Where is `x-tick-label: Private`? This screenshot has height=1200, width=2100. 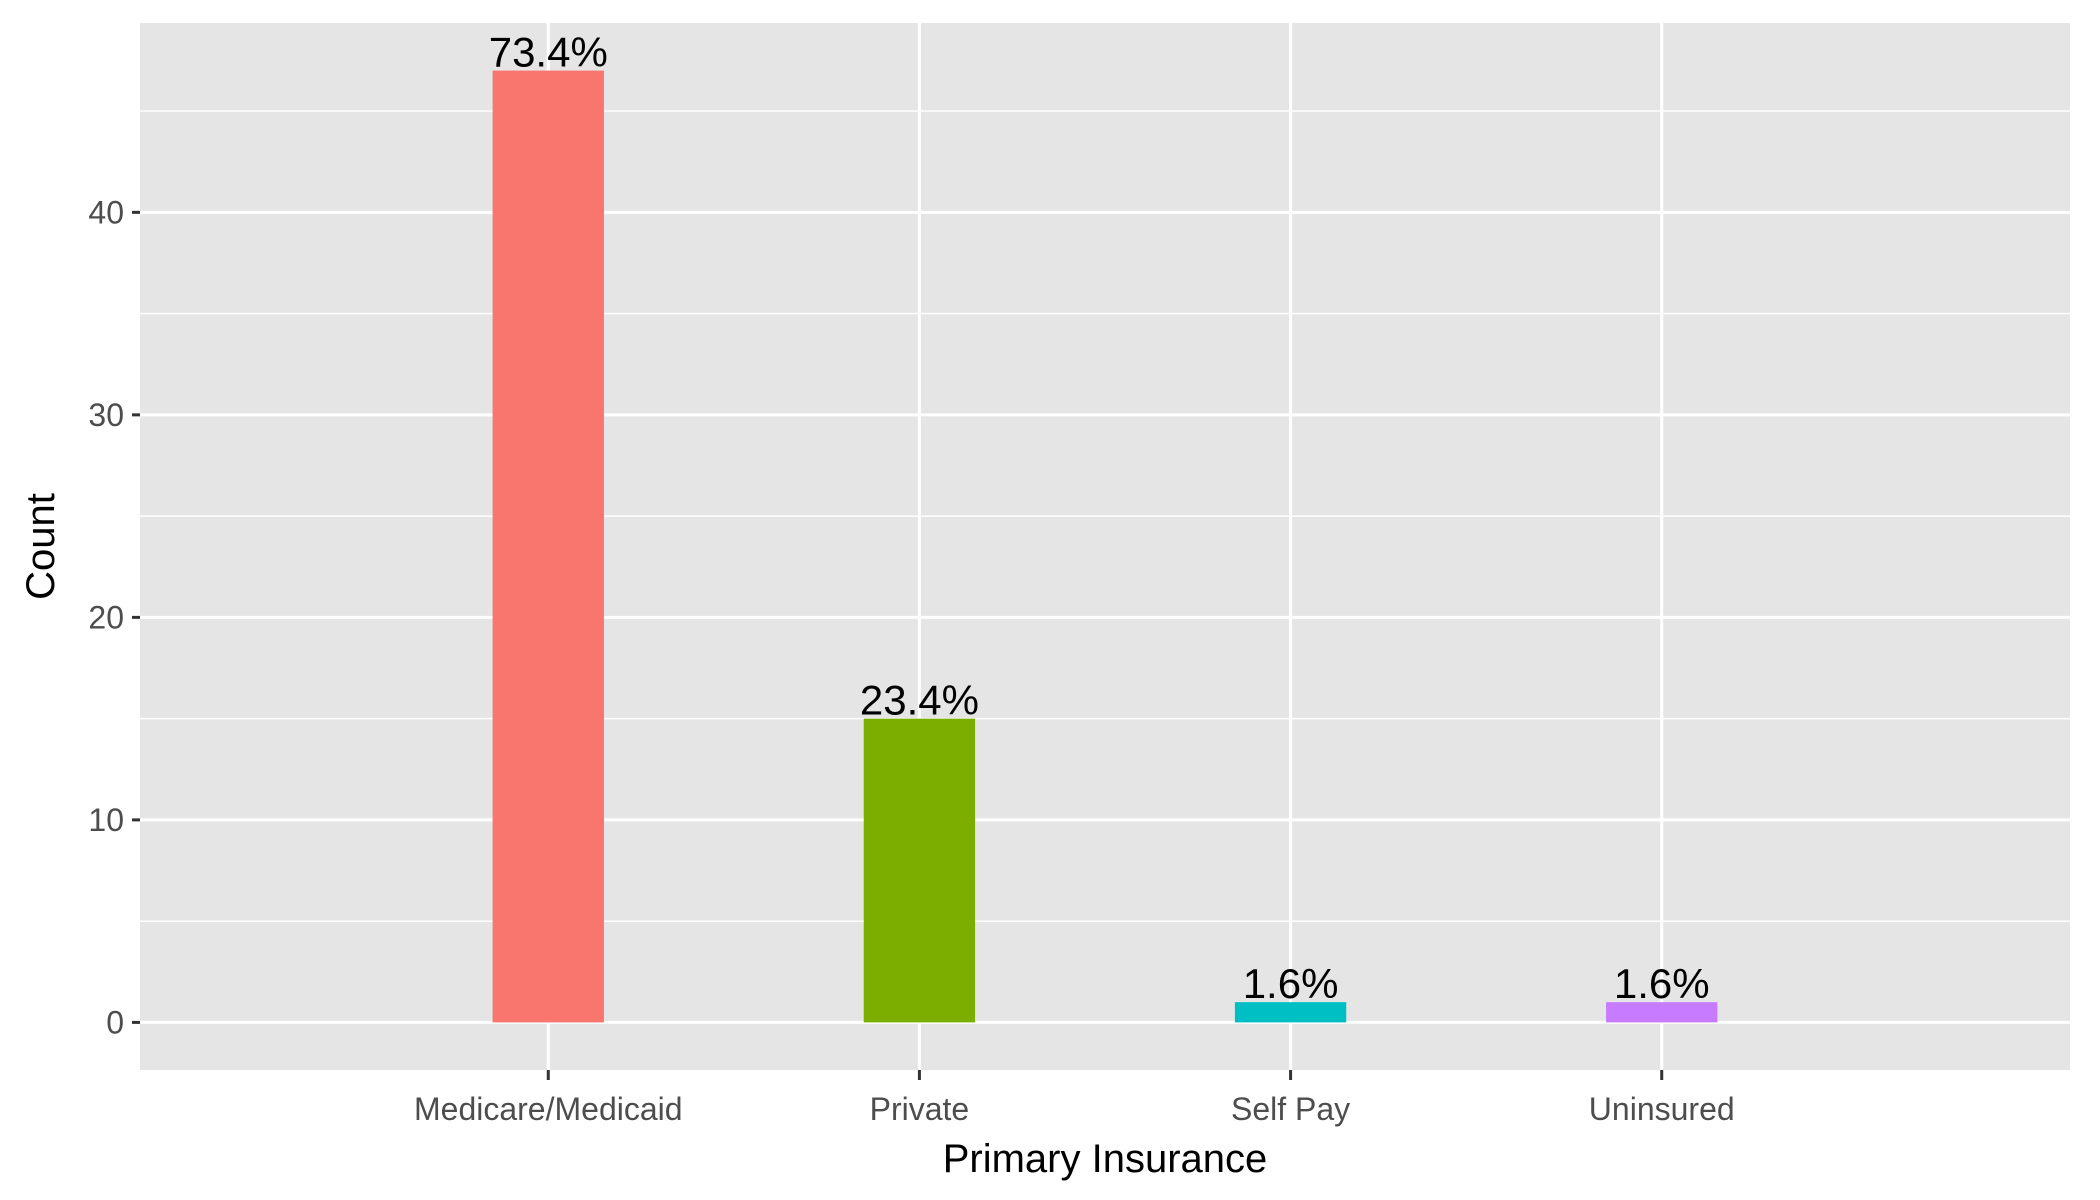 x-tick-label: Private is located at coordinates (920, 1109).